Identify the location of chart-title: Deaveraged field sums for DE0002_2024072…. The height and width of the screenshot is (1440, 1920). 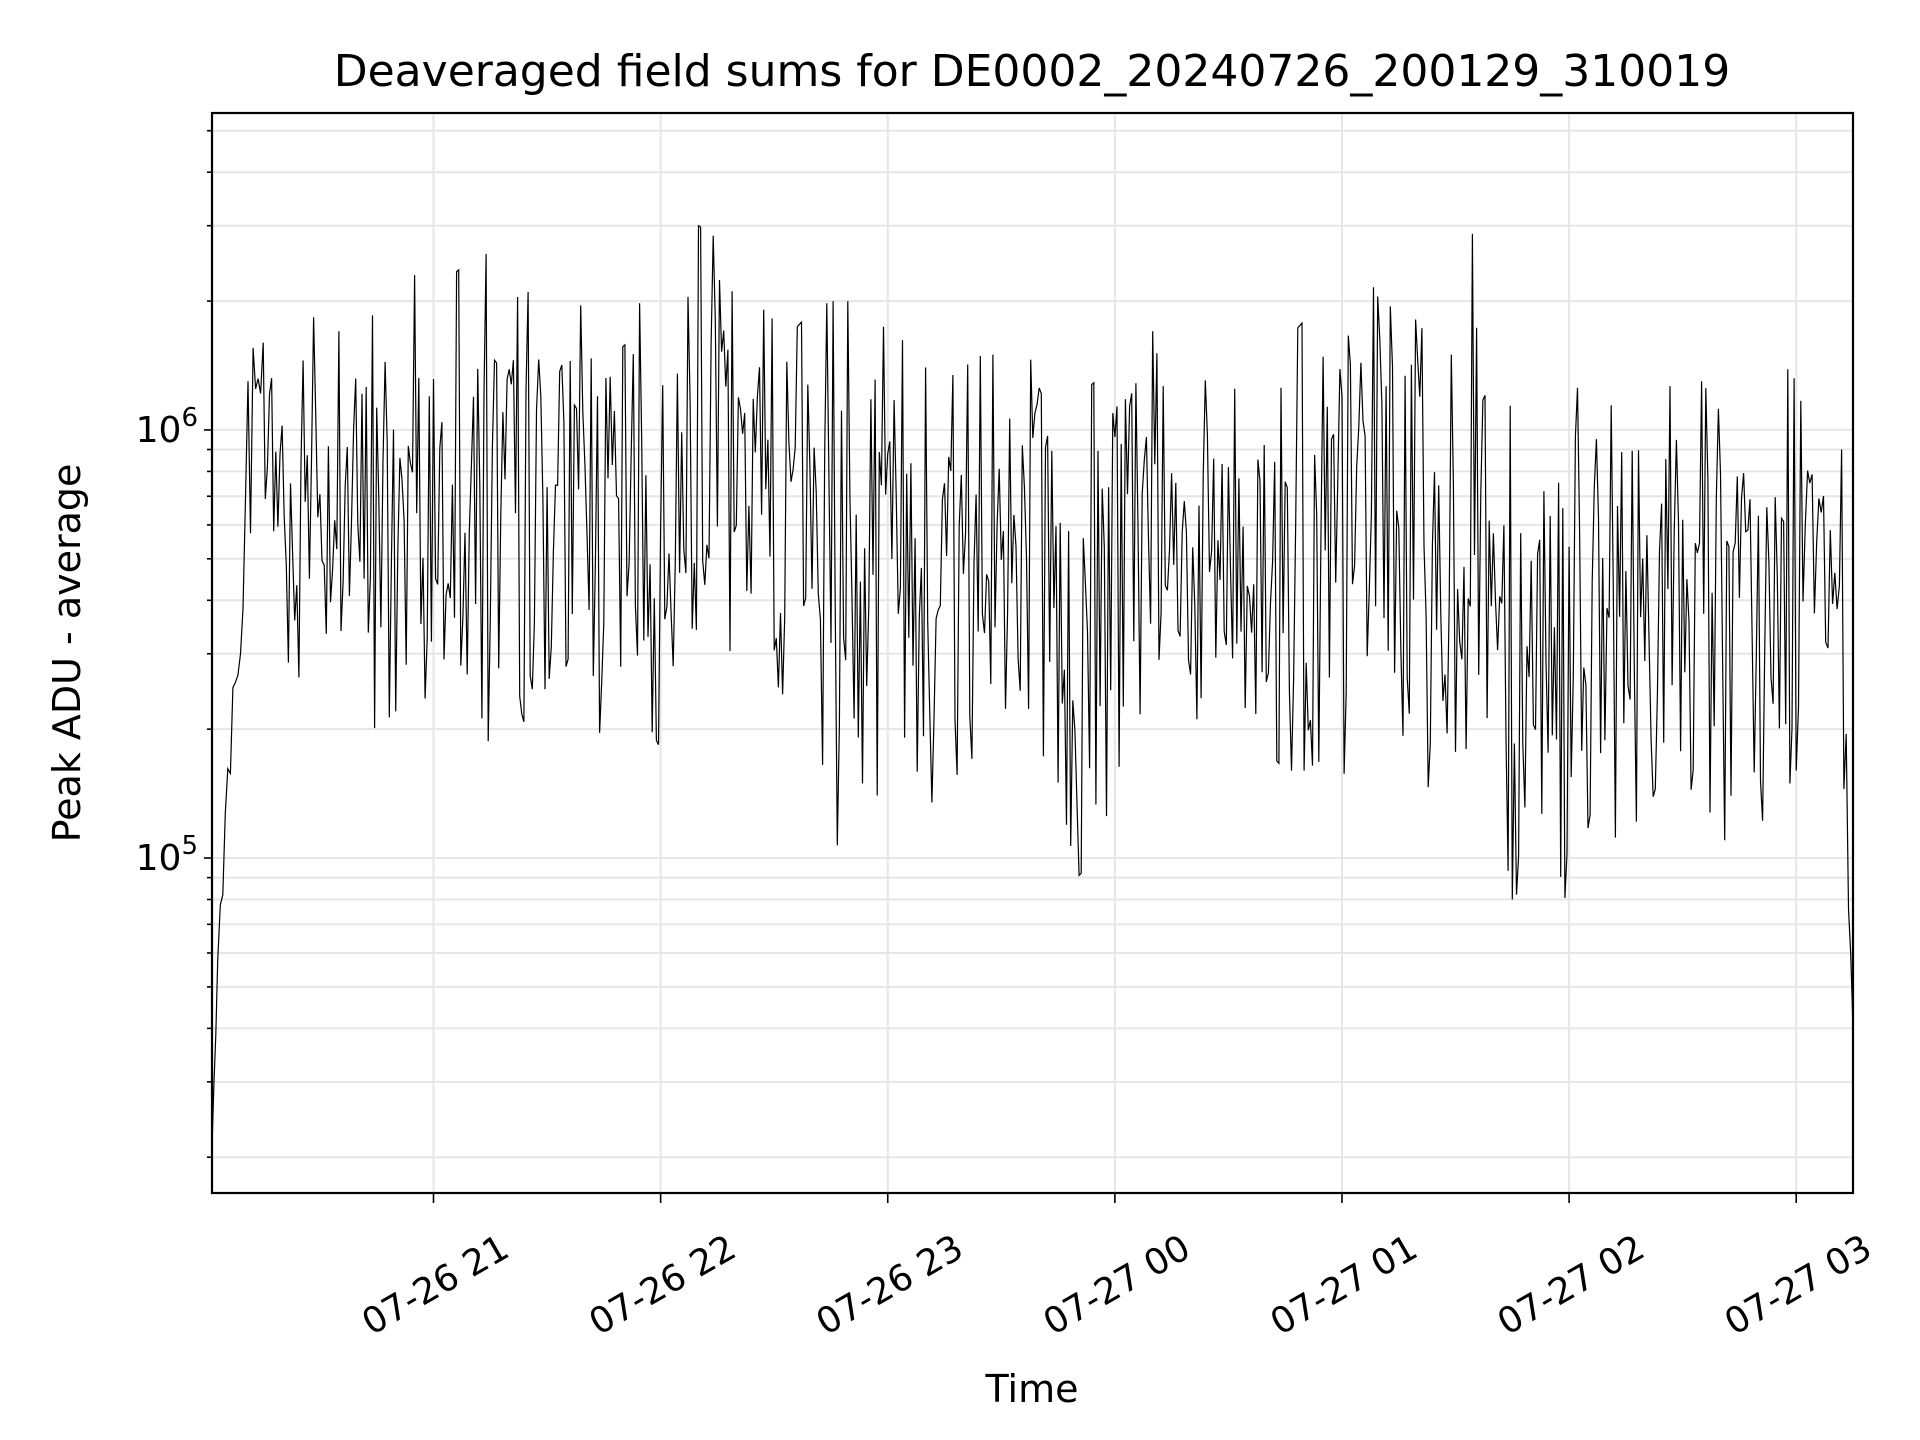
(1032, 71).